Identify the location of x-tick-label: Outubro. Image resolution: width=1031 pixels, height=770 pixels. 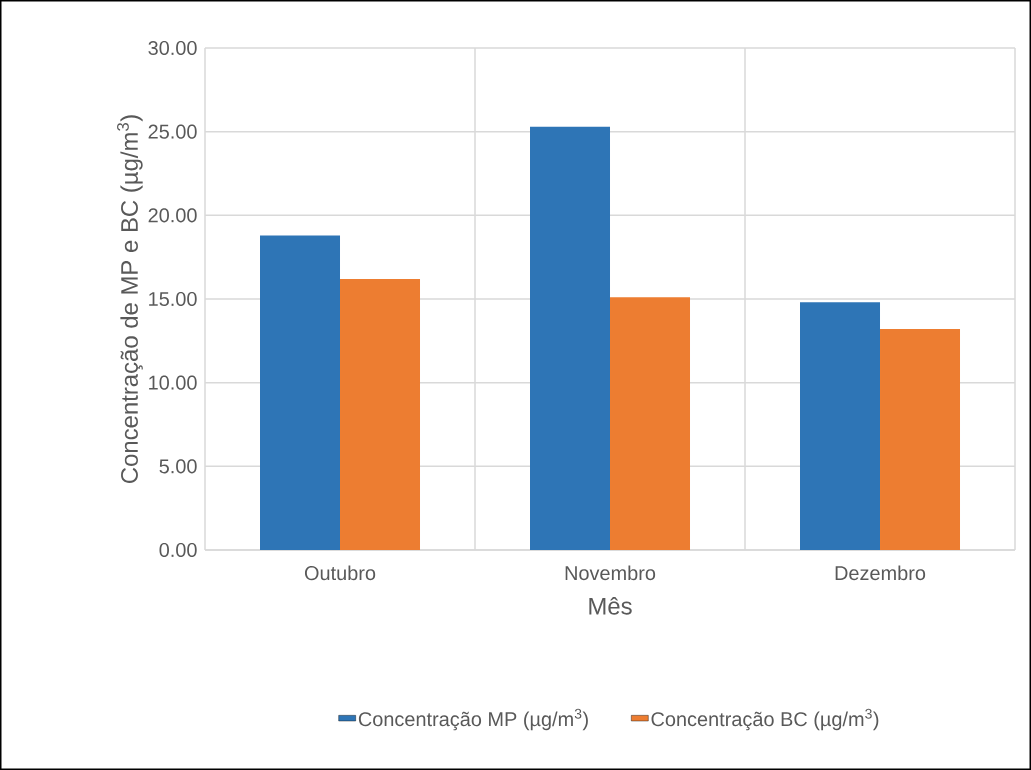
(340, 573).